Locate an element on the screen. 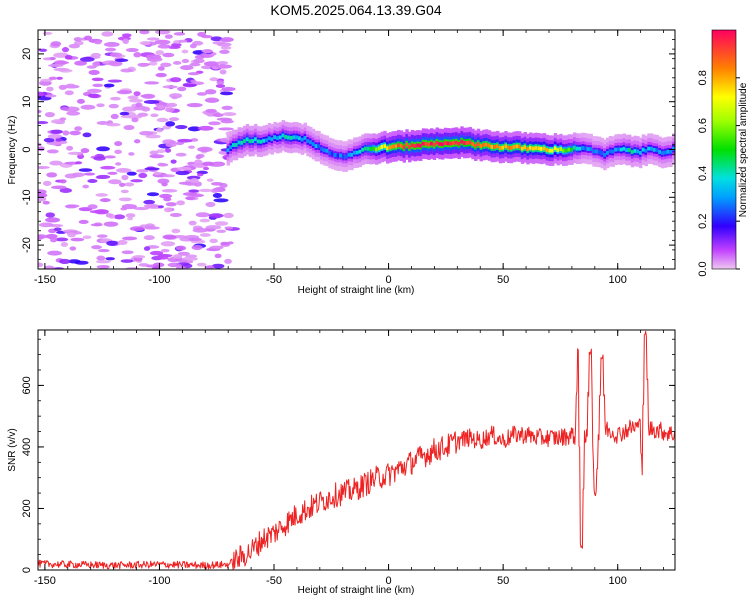 This screenshot has height=600, width=750. spectrogram-x-label: Height of straight line (km) is located at coordinates (356, 290).